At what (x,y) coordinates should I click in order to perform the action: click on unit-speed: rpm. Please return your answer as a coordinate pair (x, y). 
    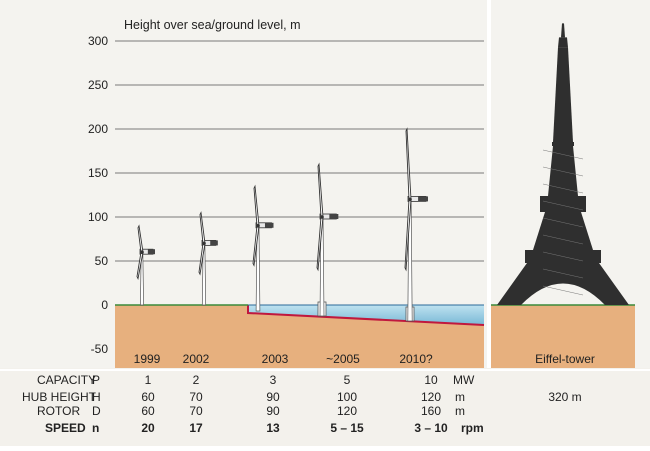
    Looking at the image, I should click on (472, 428).